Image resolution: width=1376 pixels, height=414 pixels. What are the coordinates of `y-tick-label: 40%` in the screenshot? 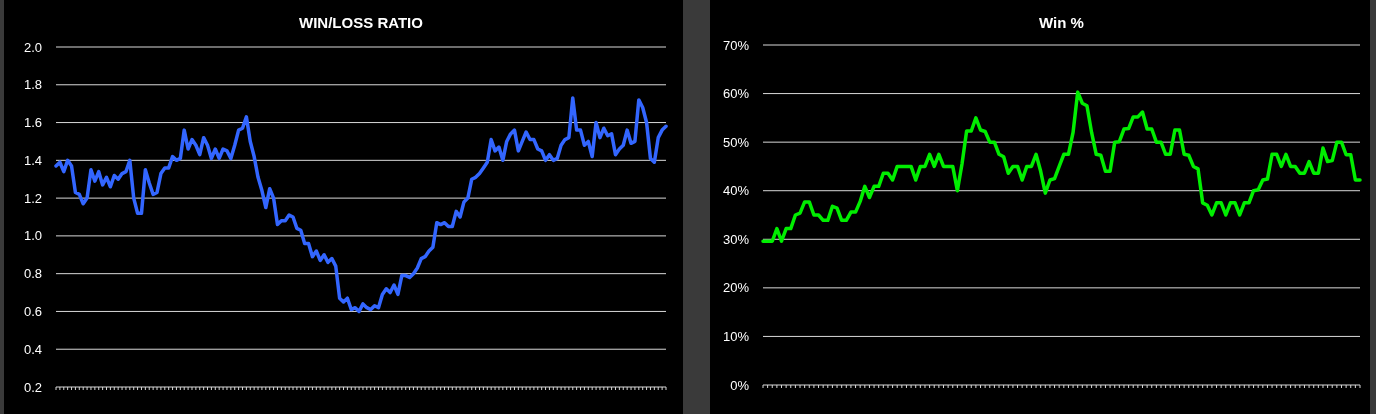 It's located at (736, 191).